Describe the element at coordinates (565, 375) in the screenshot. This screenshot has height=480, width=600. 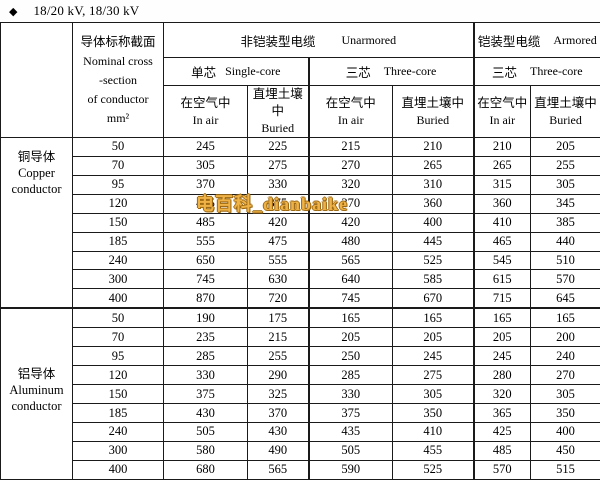
I see `ampacity-cell: 270` at that location.